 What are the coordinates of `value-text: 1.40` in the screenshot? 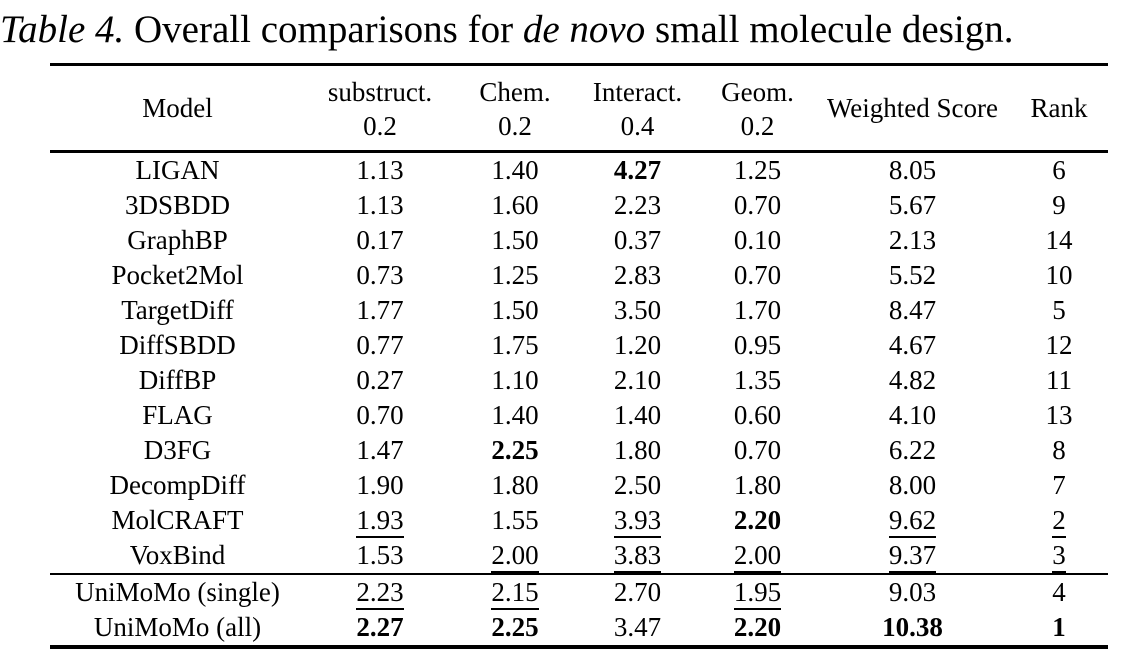 It's located at (515, 415).